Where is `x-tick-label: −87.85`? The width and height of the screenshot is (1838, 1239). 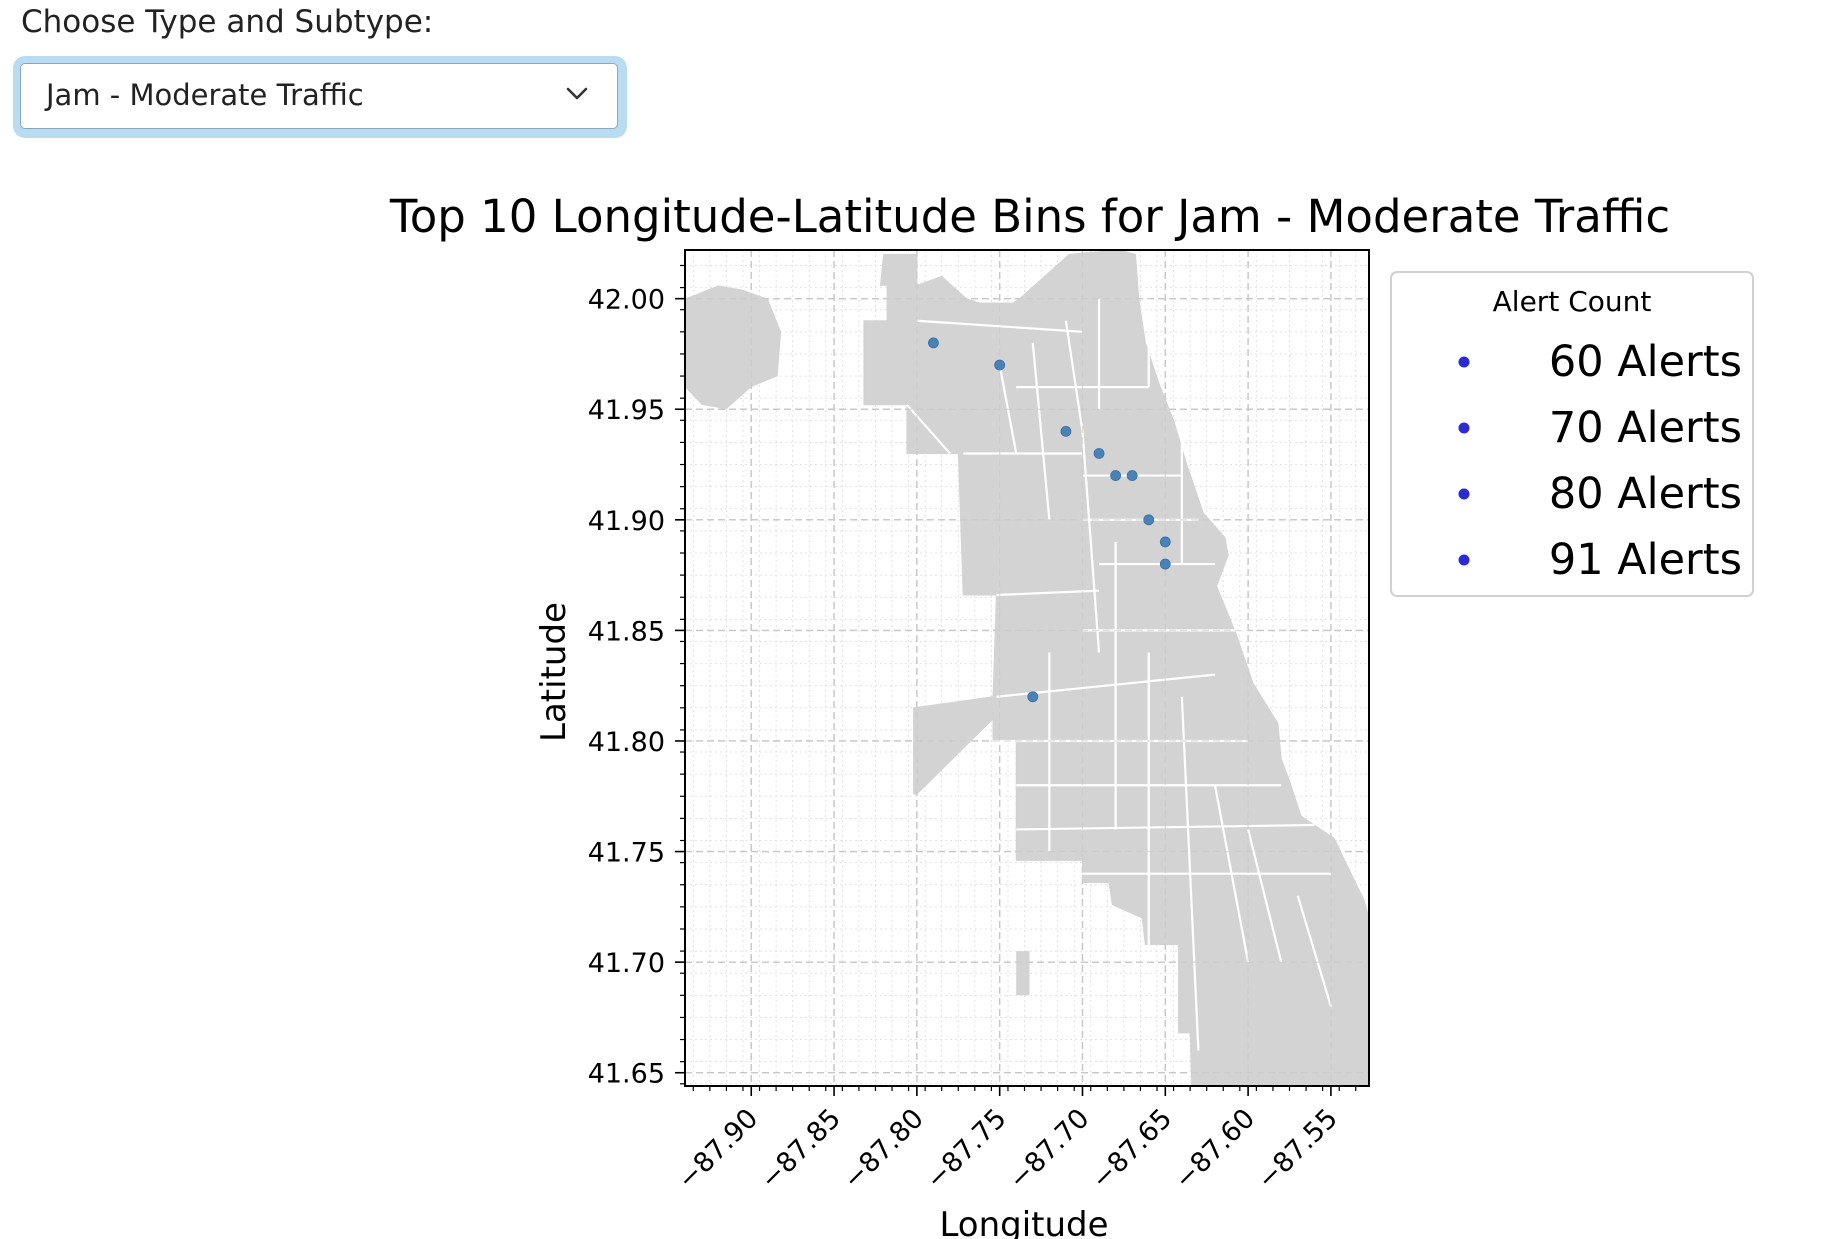 x-tick-label: −87.85 is located at coordinates (800, 1149).